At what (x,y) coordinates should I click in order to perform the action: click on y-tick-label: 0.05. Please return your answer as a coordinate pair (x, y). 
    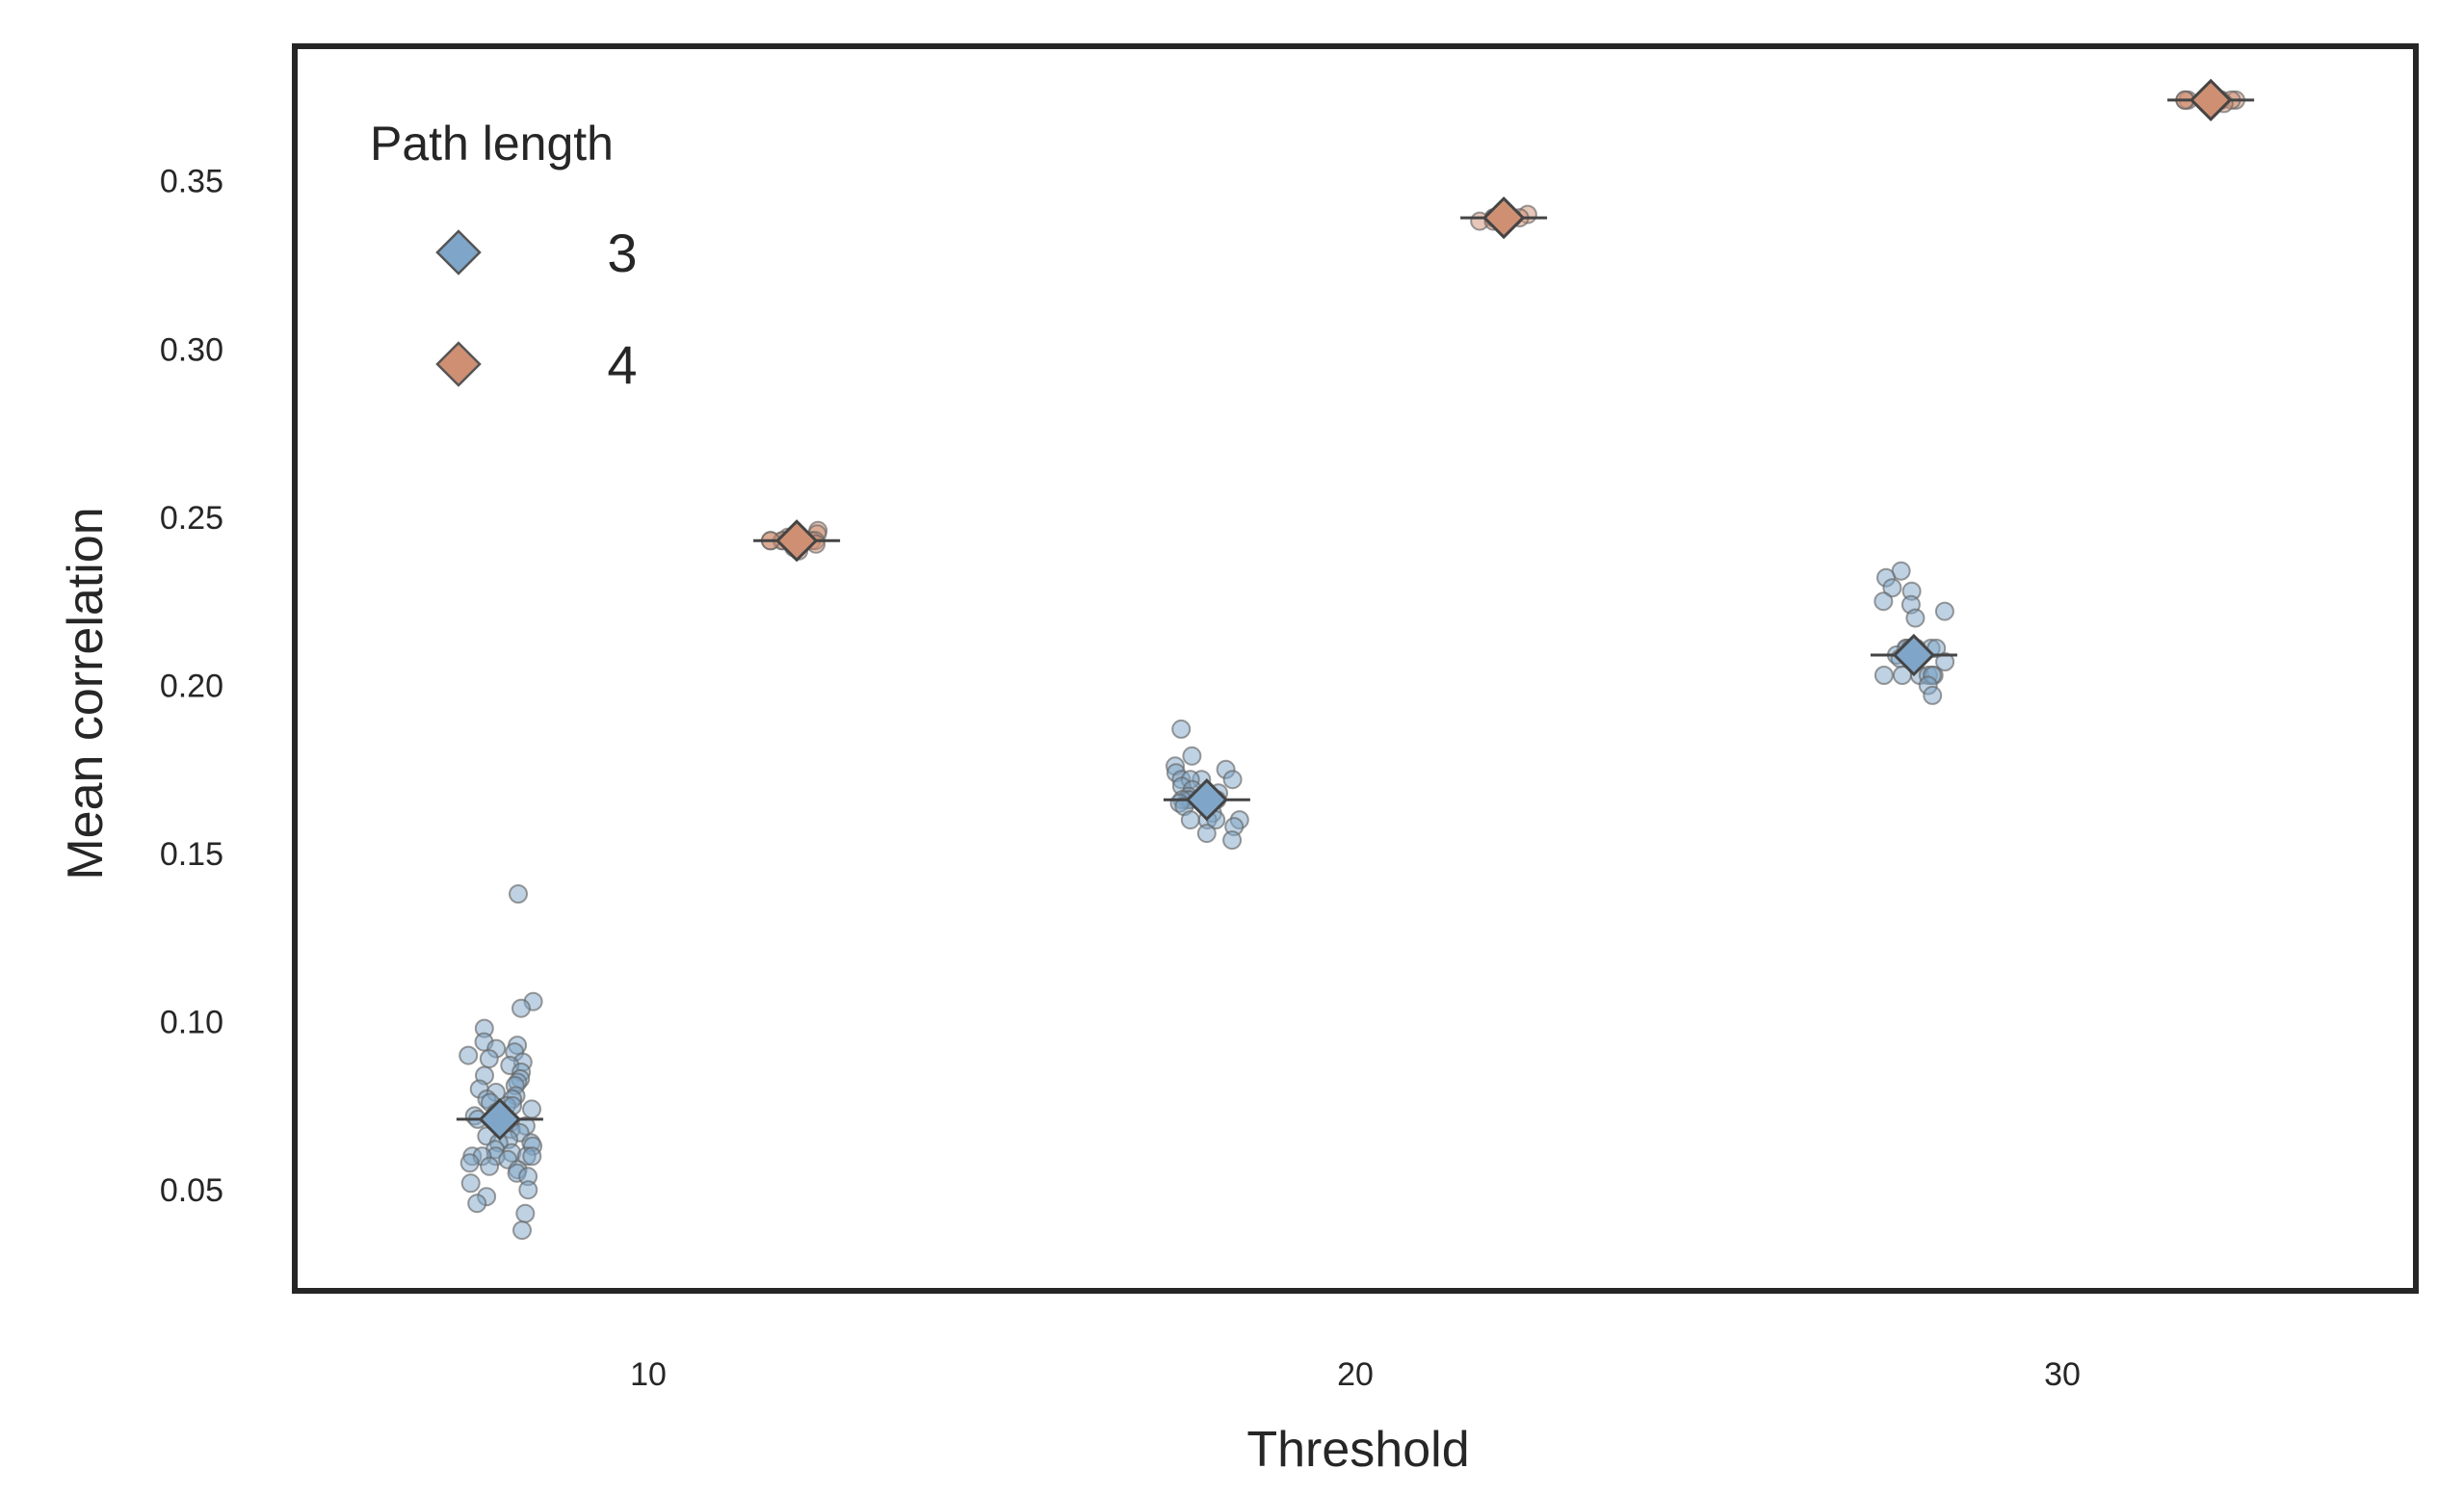
    Looking at the image, I should click on (191, 1190).